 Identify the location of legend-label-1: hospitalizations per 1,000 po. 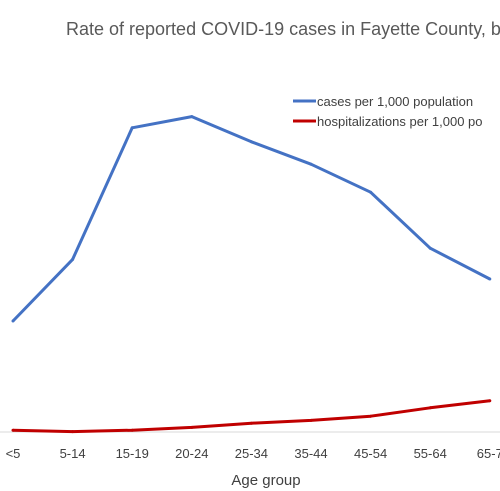
(400, 121).